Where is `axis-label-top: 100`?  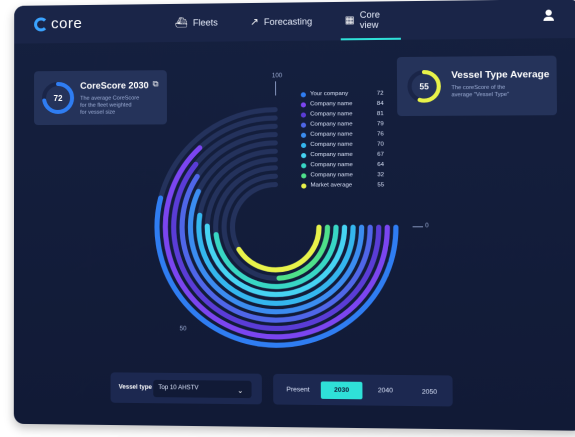 axis-label-top: 100 is located at coordinates (277, 76).